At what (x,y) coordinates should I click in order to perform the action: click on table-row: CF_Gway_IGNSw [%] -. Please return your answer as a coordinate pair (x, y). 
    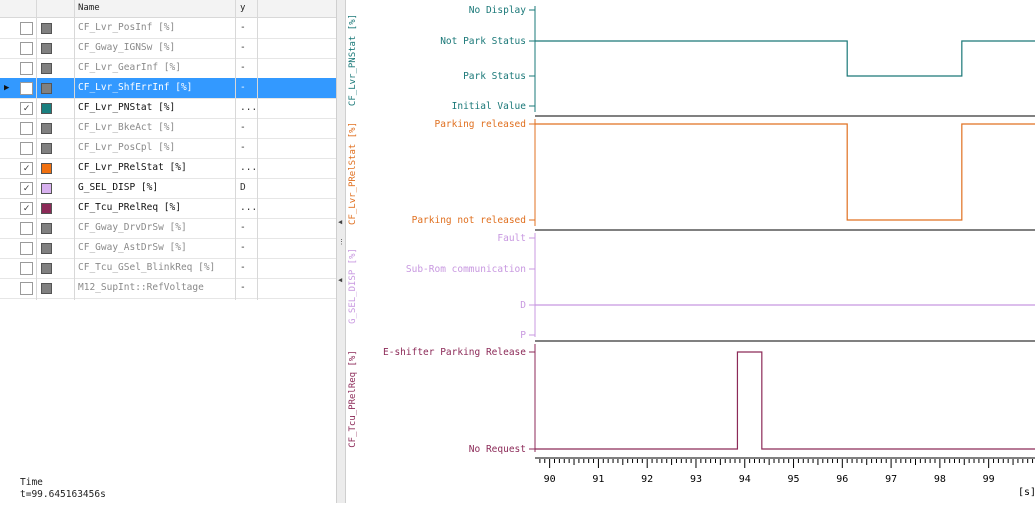
    Looking at the image, I should click on (168, 48).